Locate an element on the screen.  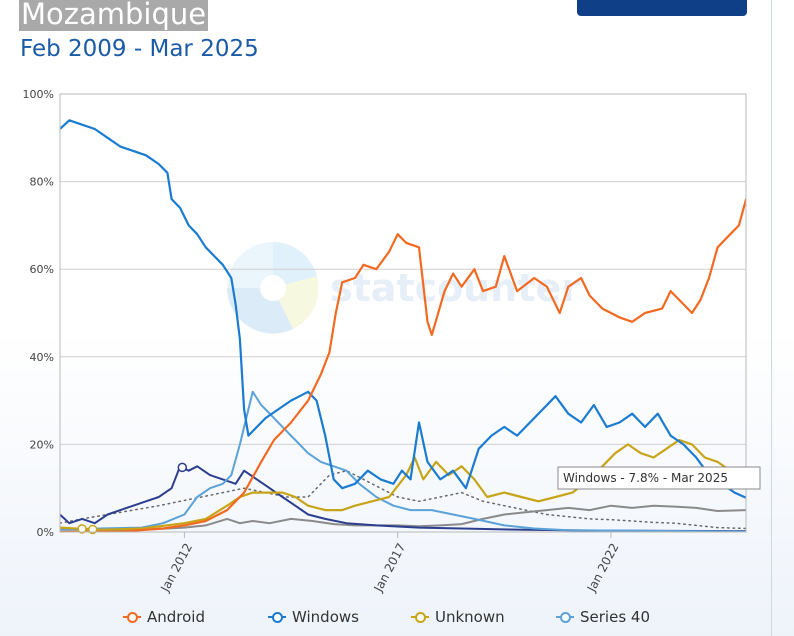
statcounter-watermark: statcounter is located at coordinates (403, 288).